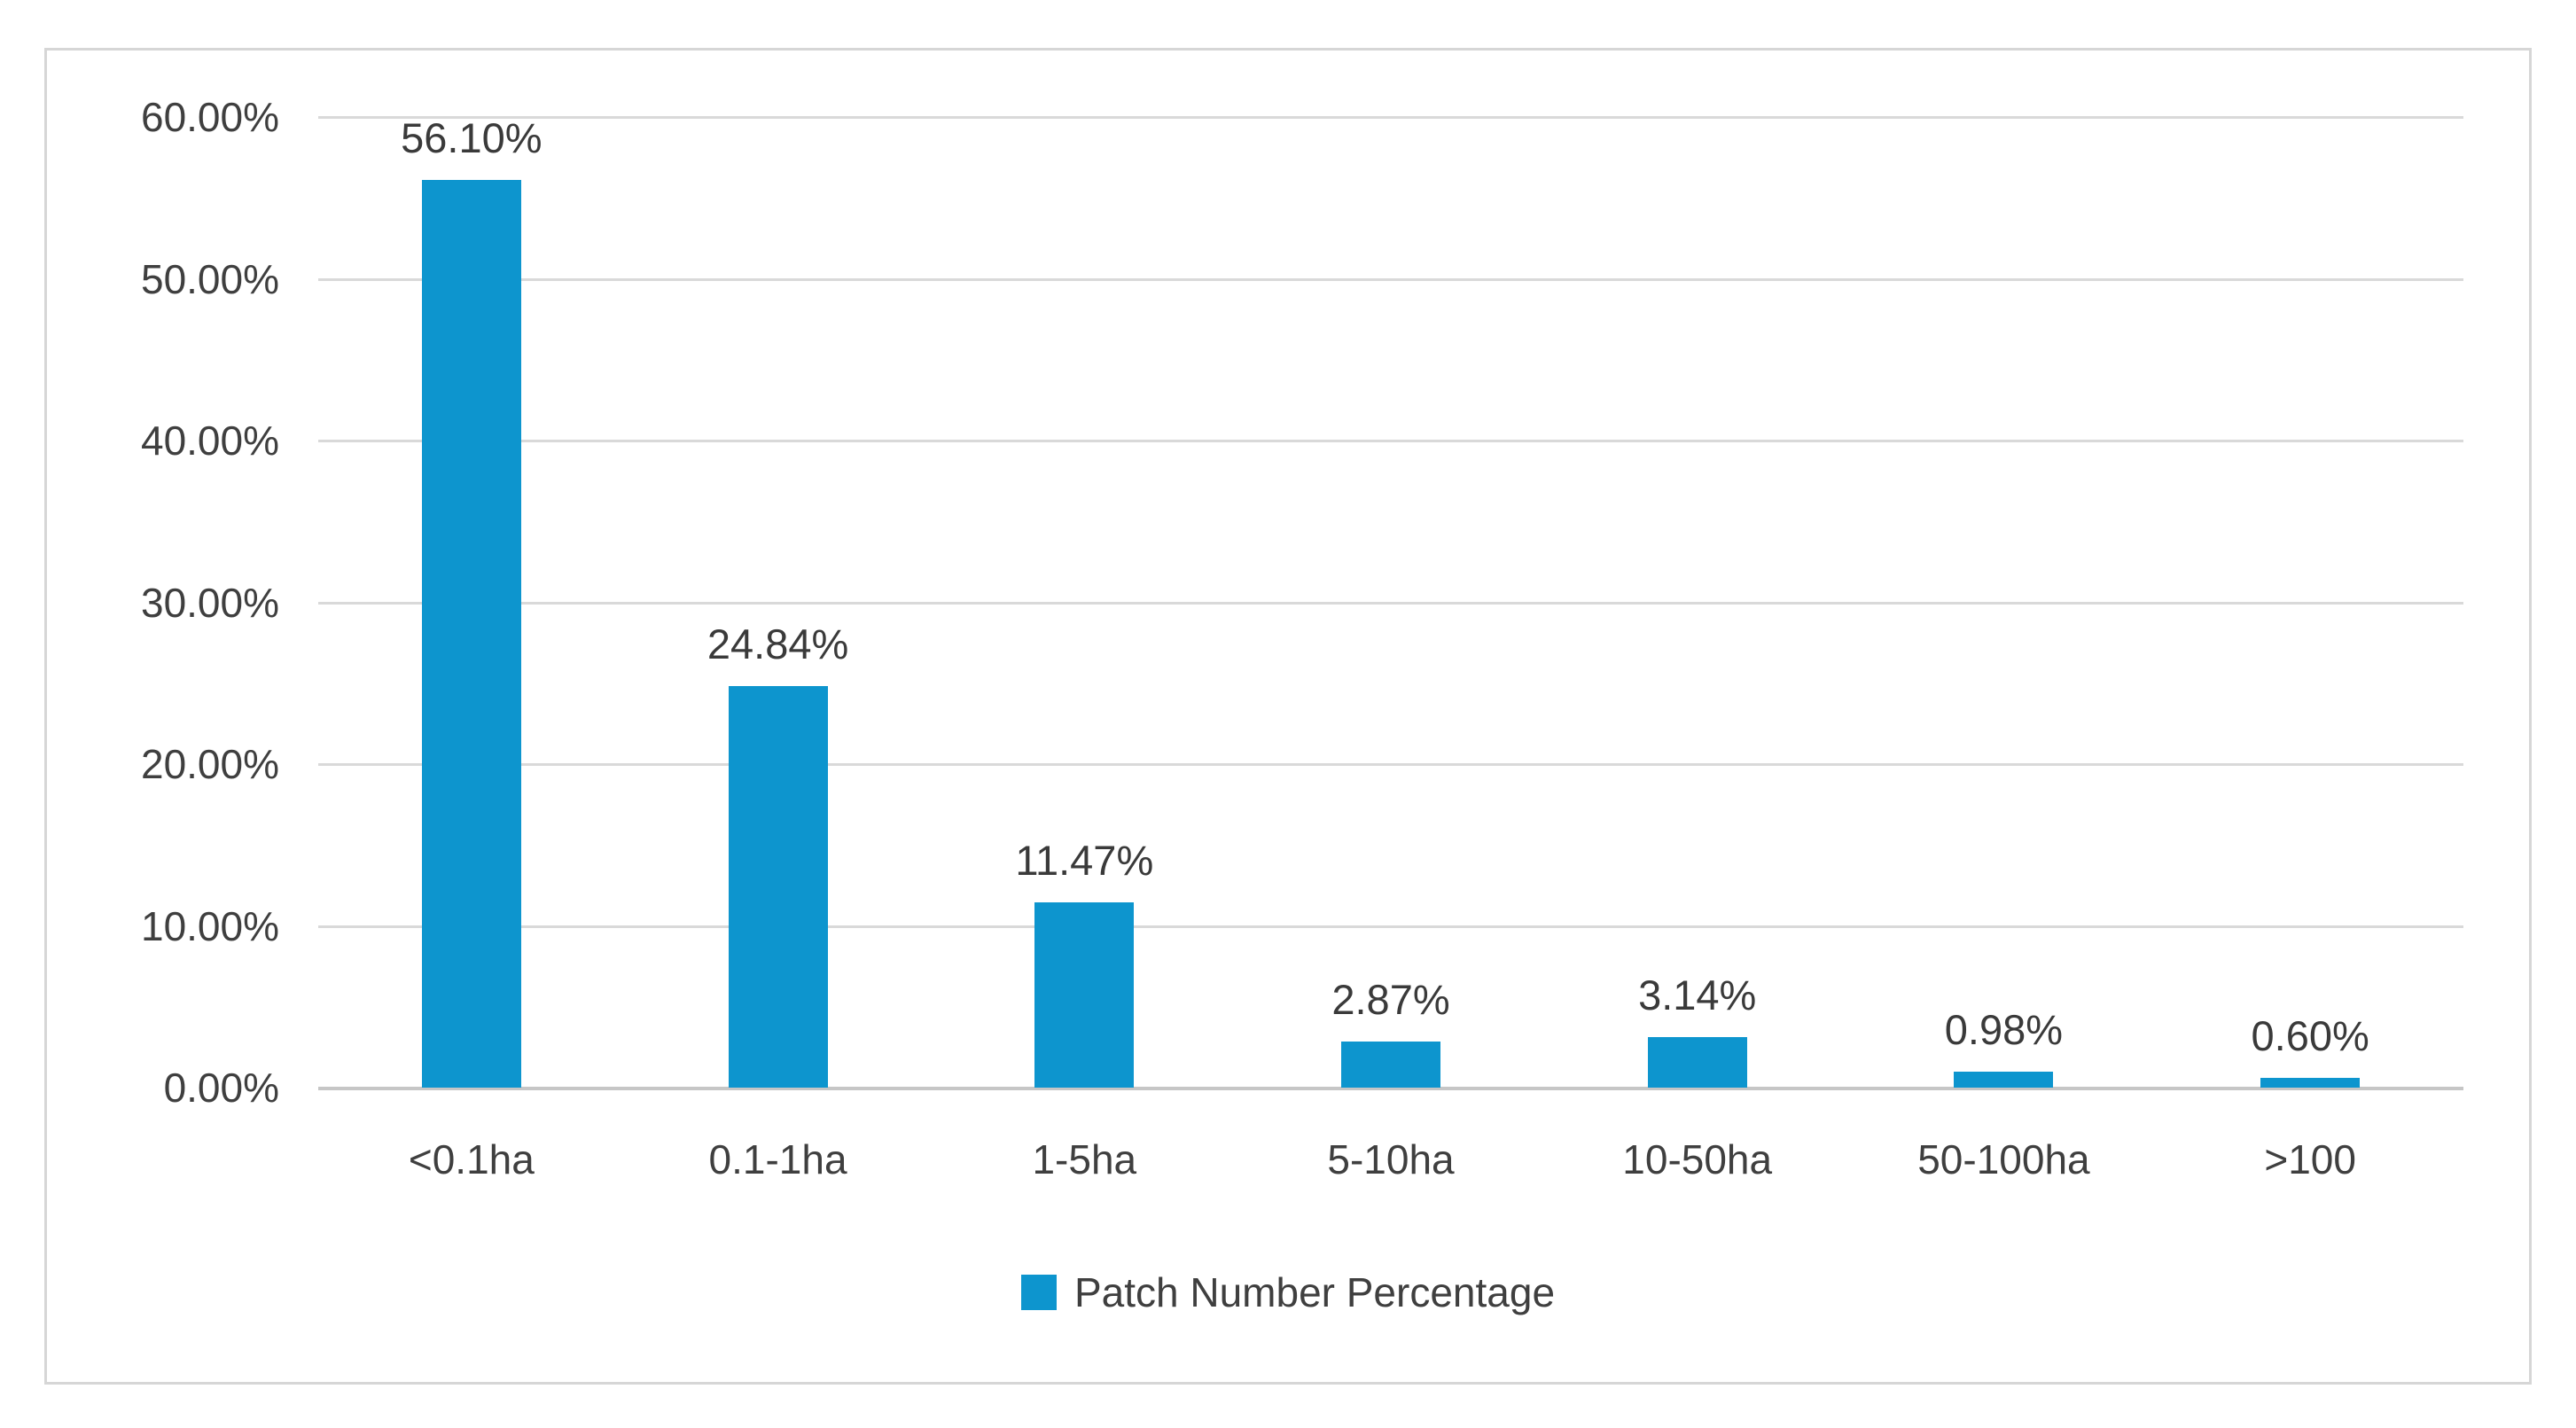 The width and height of the screenshot is (2576, 1428). I want to click on x-tick-label: 5-10ha, so click(1391, 1159).